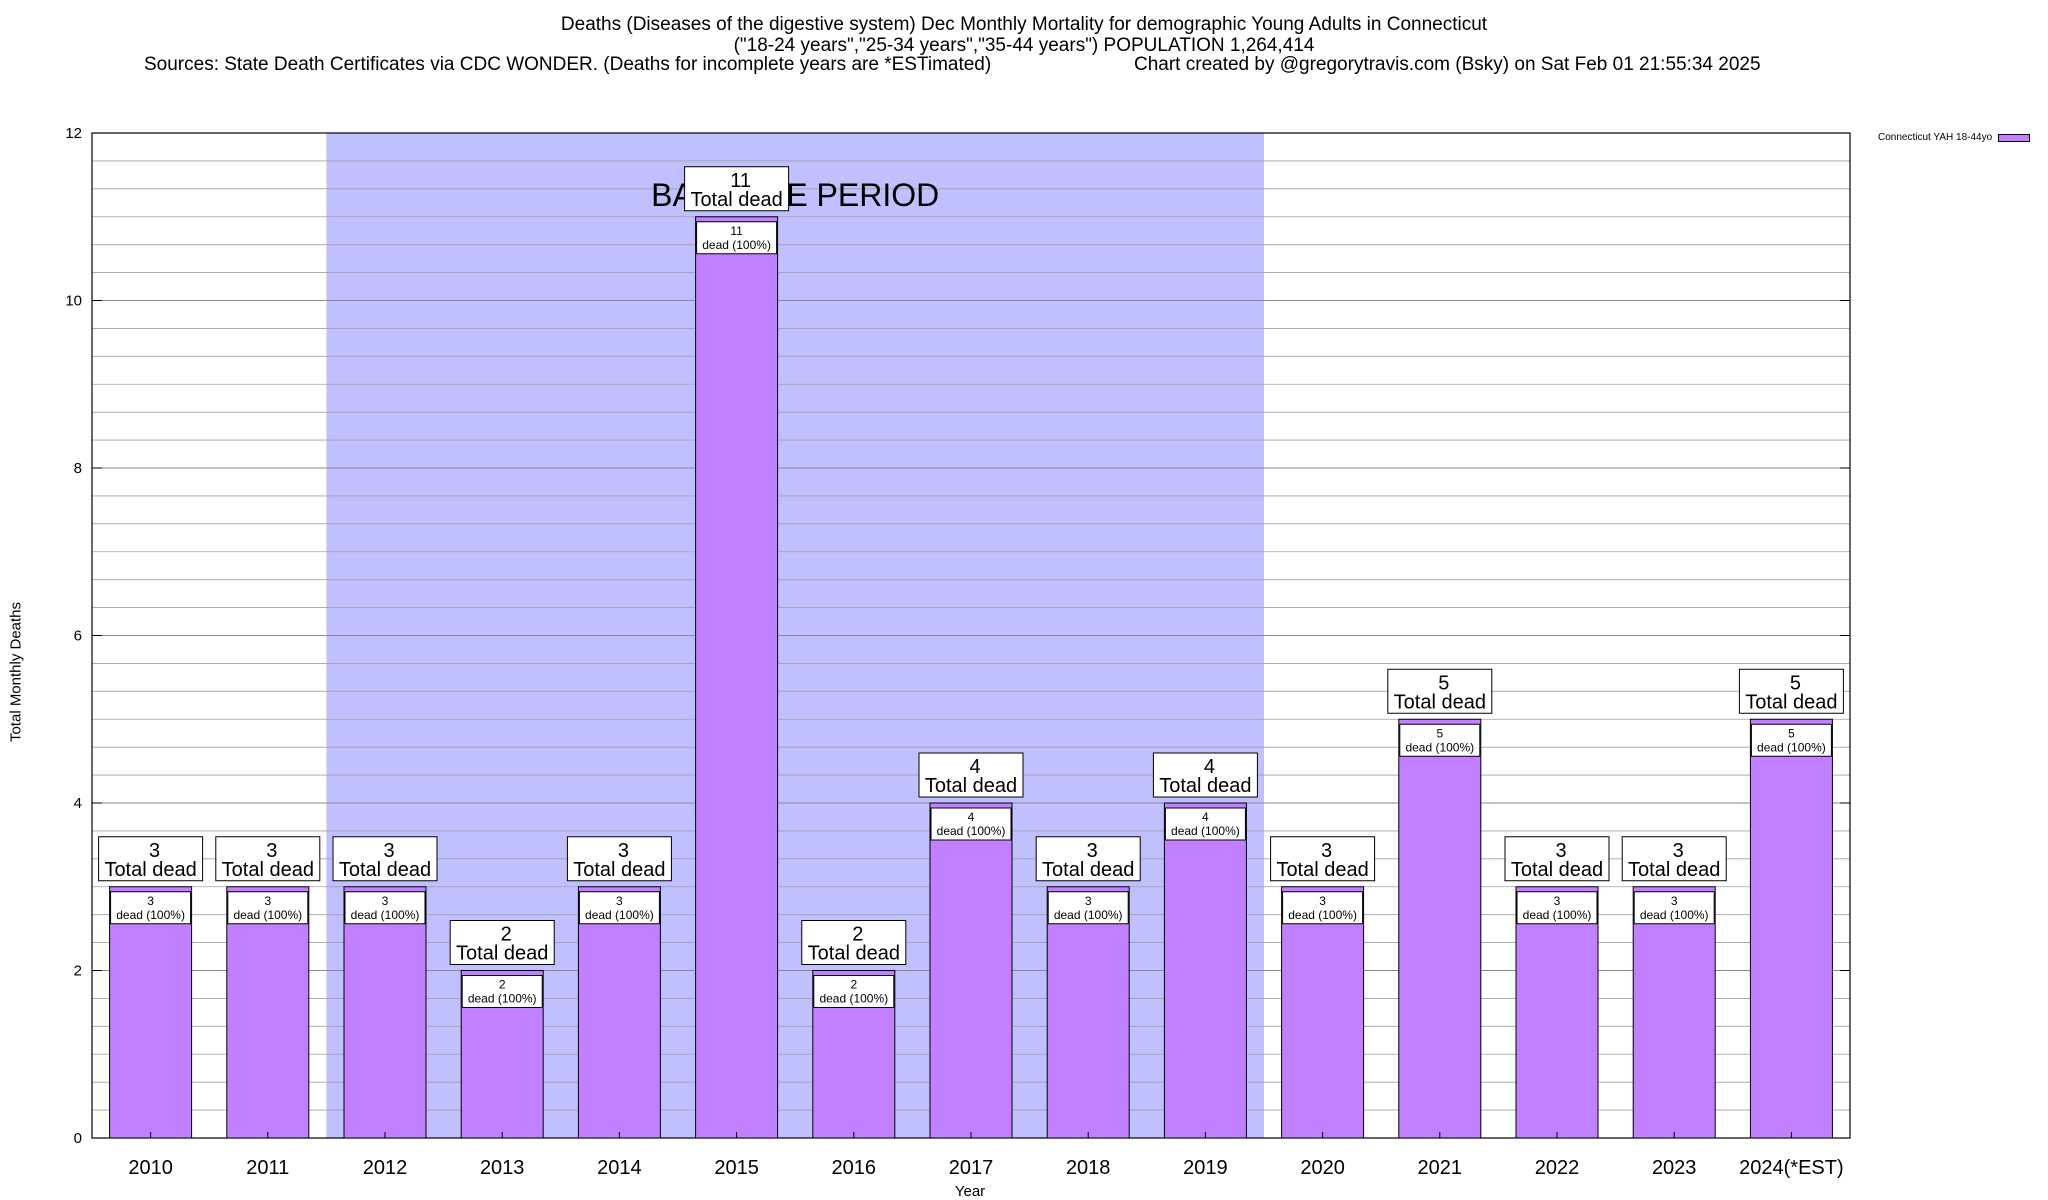  I want to click on x-tick-label: 2014, so click(619, 1168).